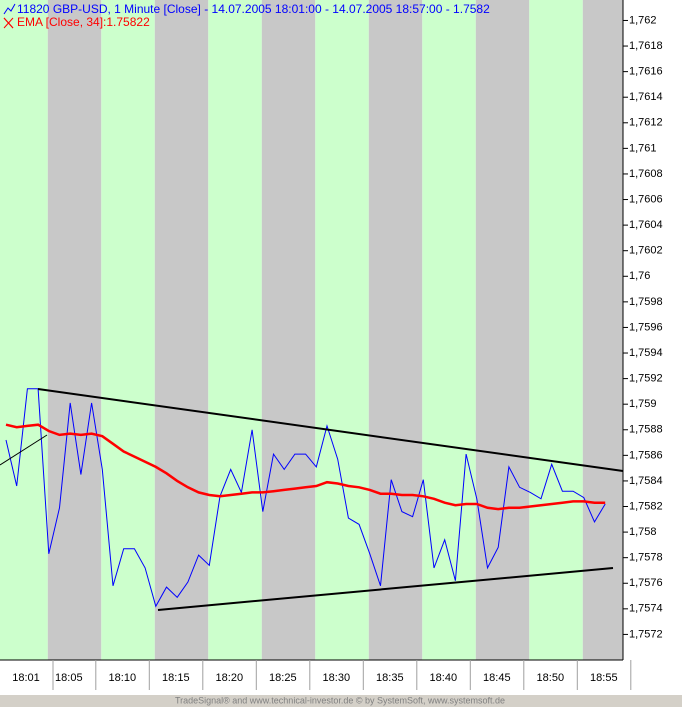 The image size is (682, 707). What do you see at coordinates (646, 327) in the screenshot?
I see `y-tick-label: 1,7596` at bounding box center [646, 327].